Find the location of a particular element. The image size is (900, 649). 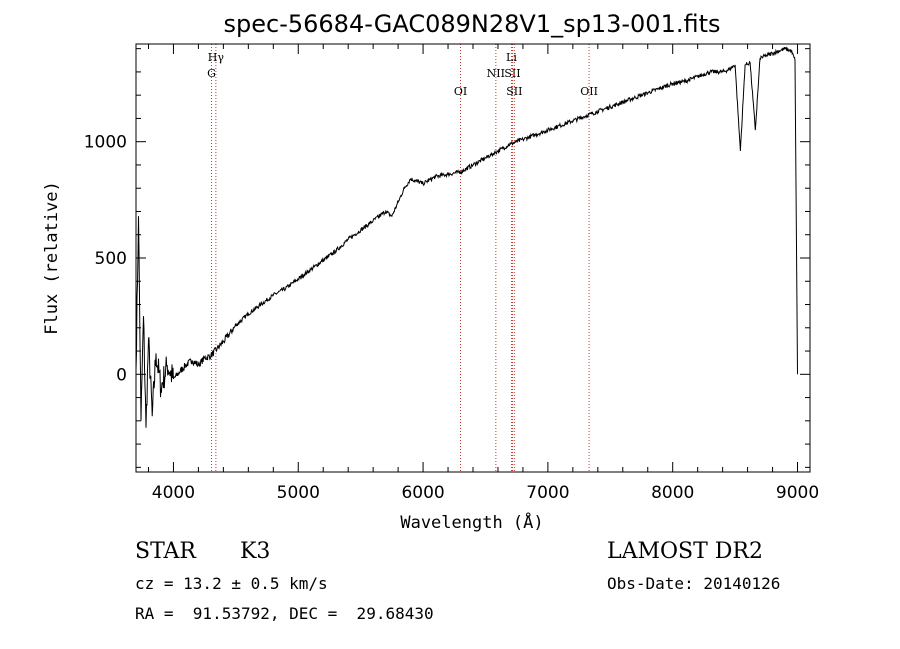

subclass: K3 is located at coordinates (255, 551).